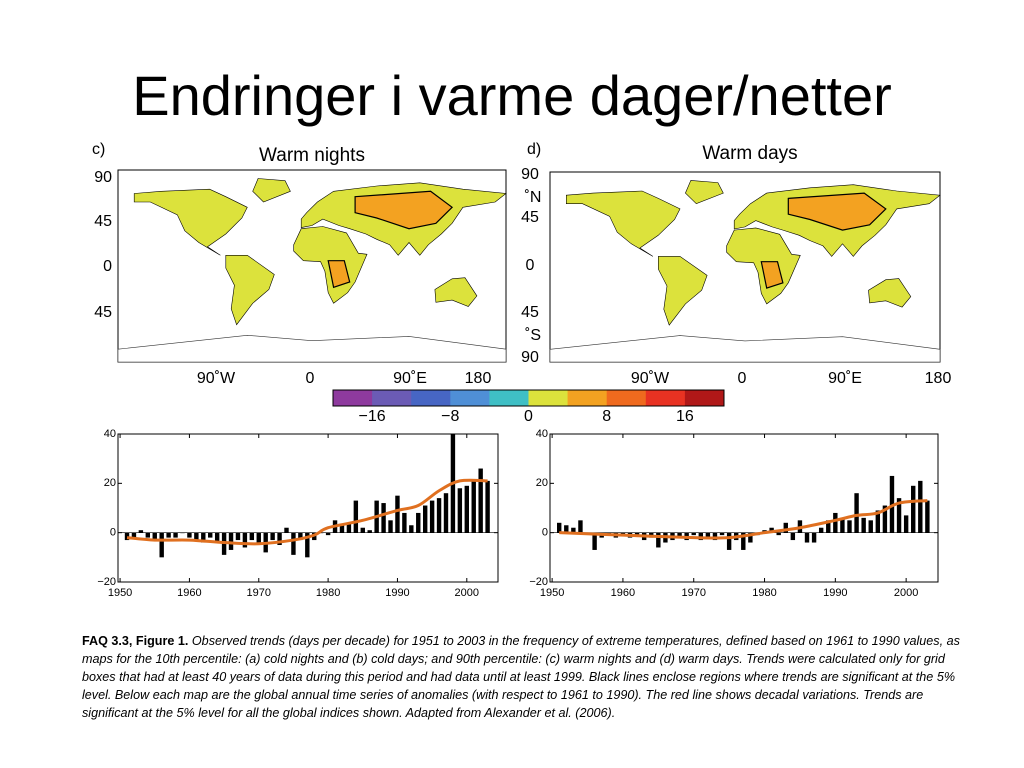  What do you see at coordinates (372, 416) in the screenshot?
I see `colorbar-tick-label: −16` at bounding box center [372, 416].